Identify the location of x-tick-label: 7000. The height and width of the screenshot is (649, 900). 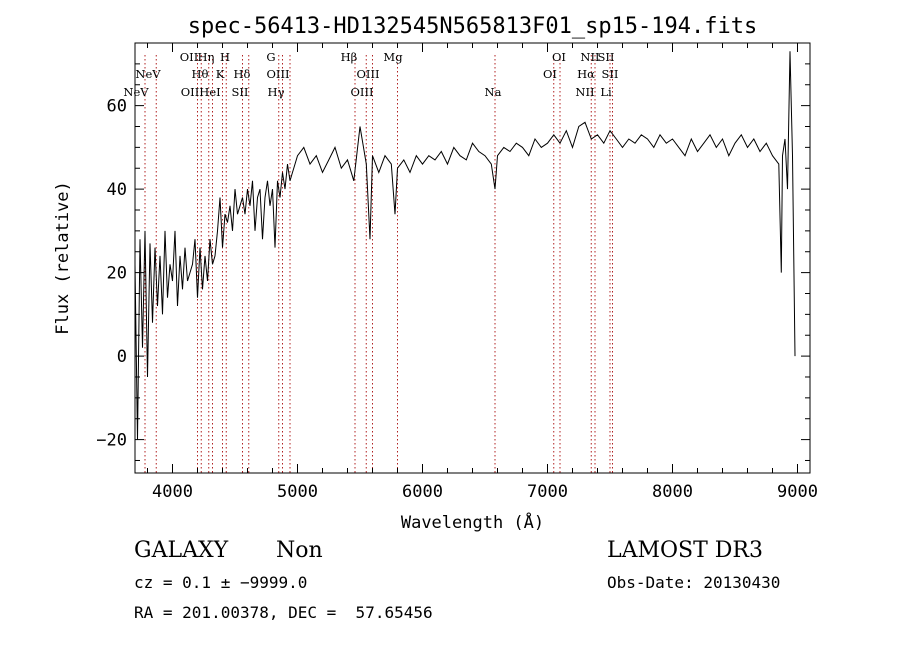
(547, 492).